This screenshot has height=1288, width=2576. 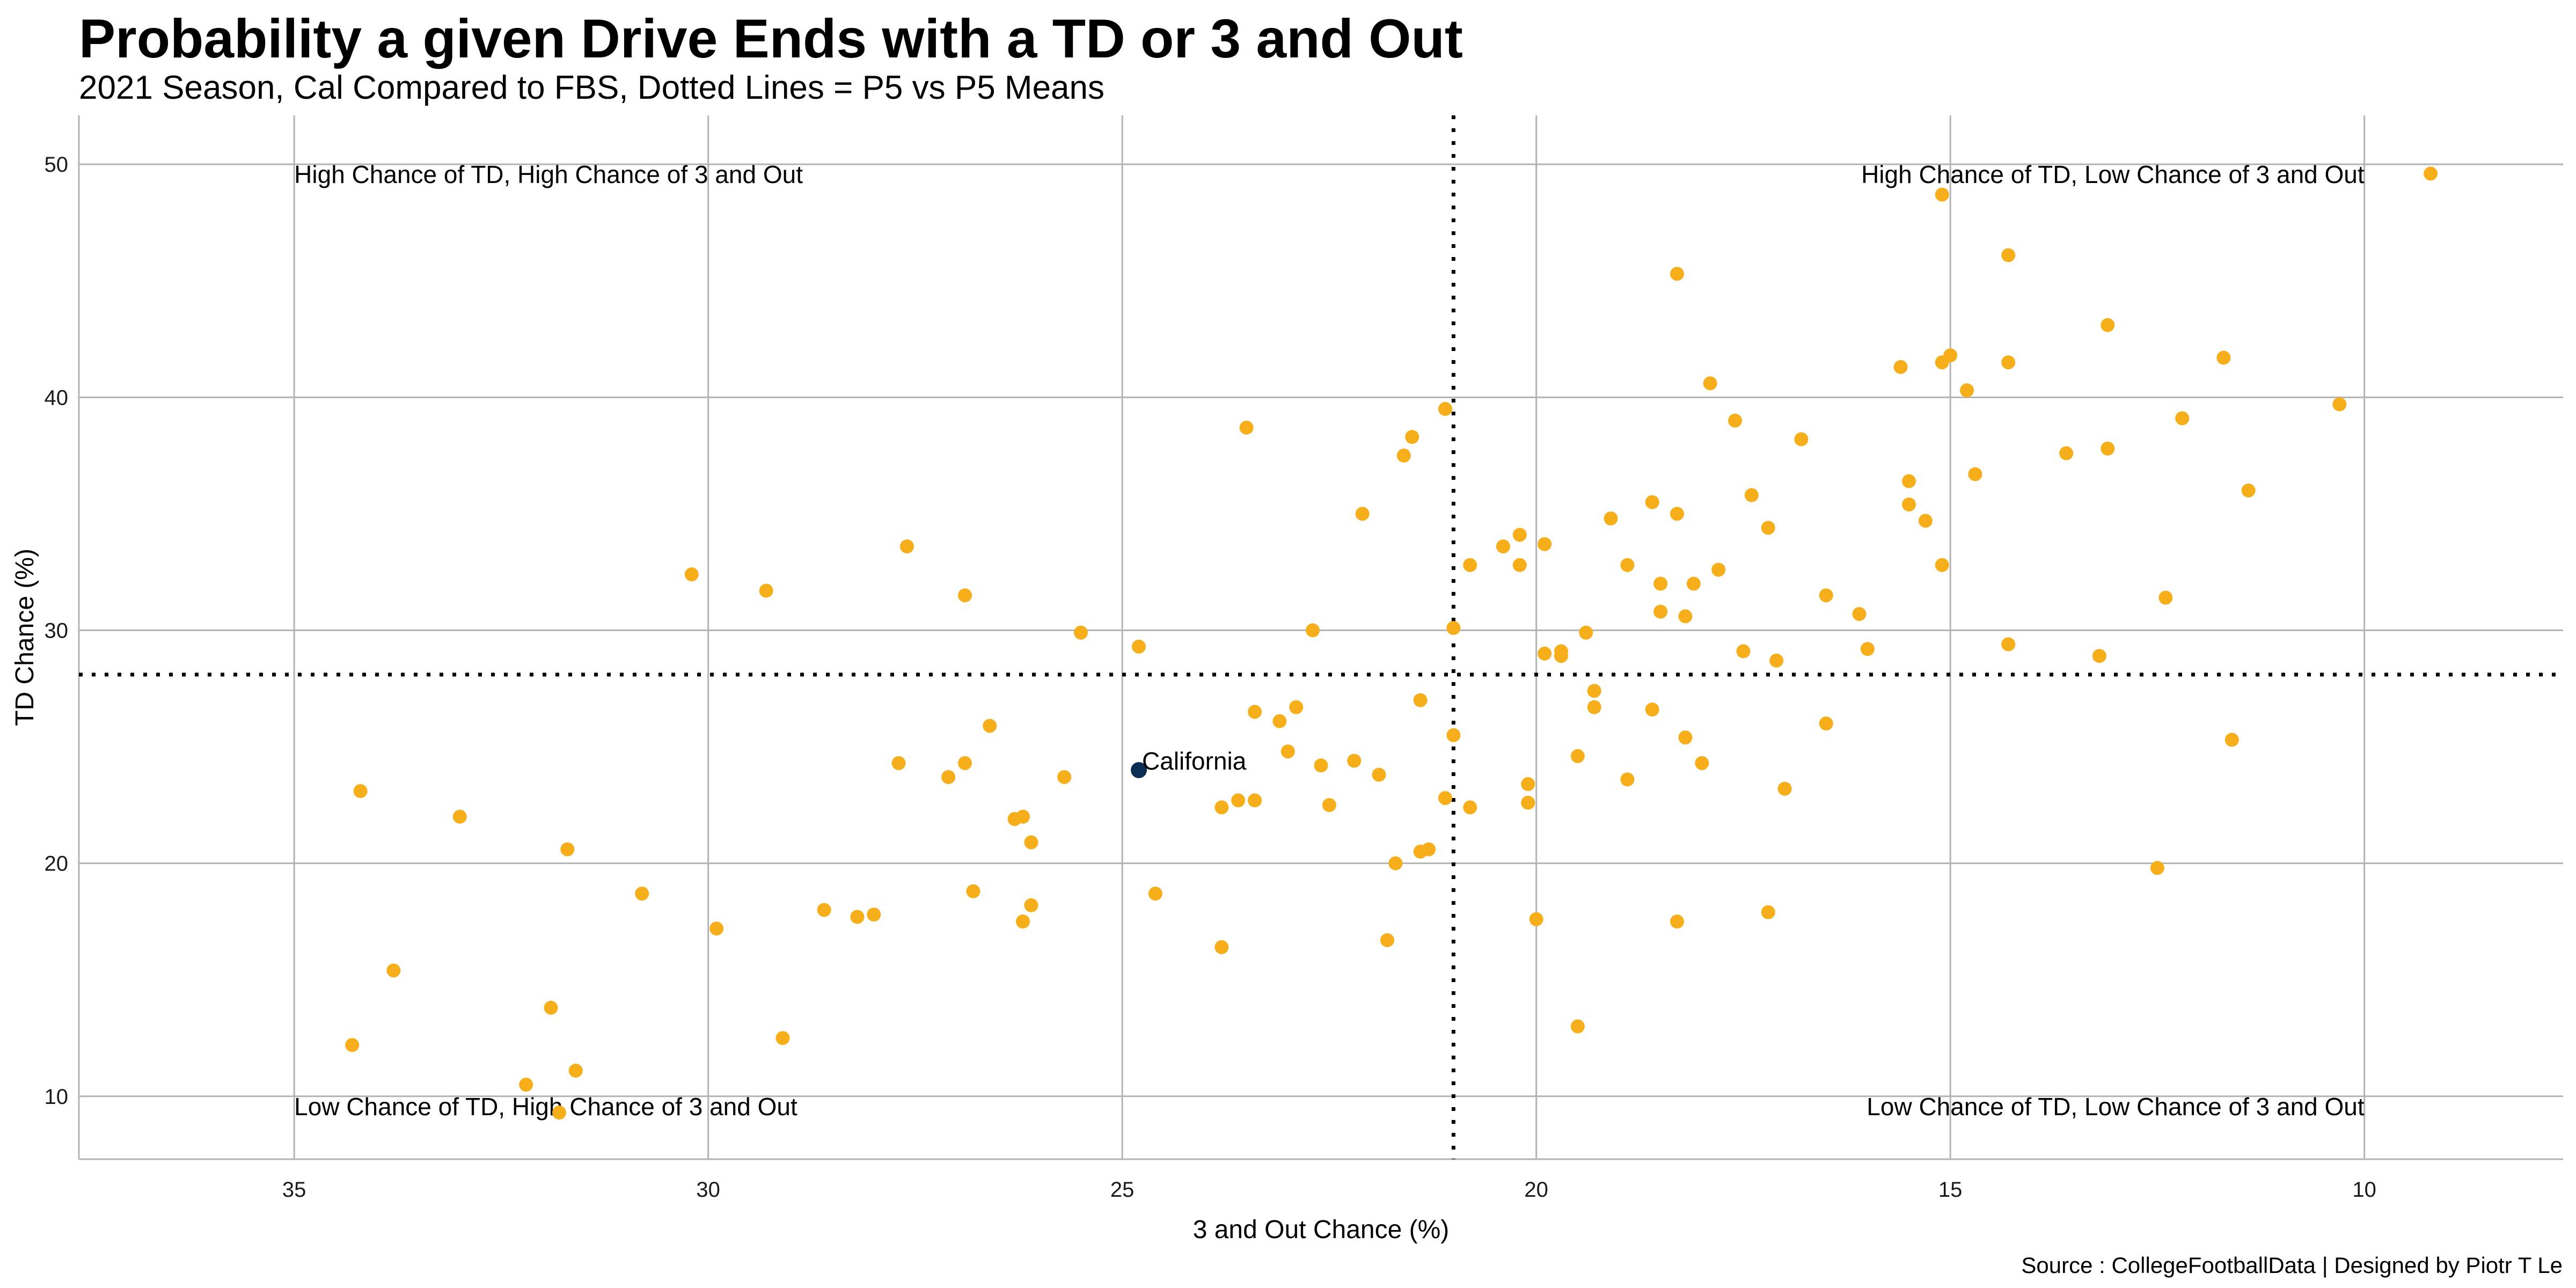 What do you see at coordinates (708, 1190) in the screenshot?
I see `x-tick-label: 30` at bounding box center [708, 1190].